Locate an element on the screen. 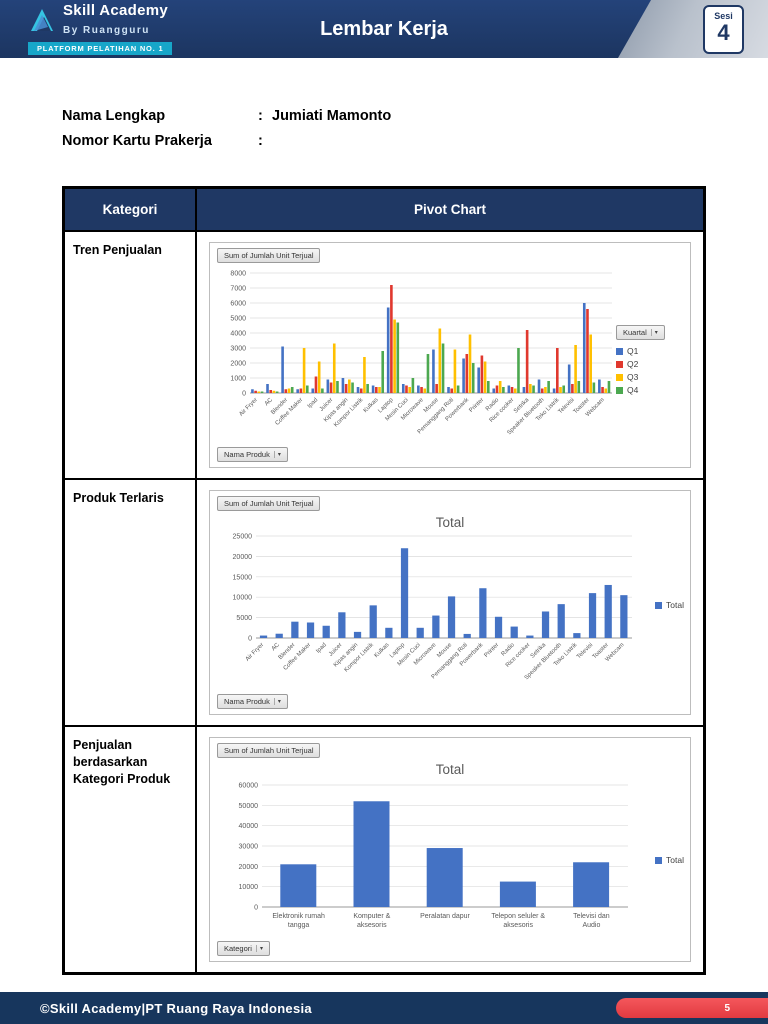 Image resolution: width=768 pixels, height=1024 pixels. svg-text: 2000 is located at coordinates (238, 364).